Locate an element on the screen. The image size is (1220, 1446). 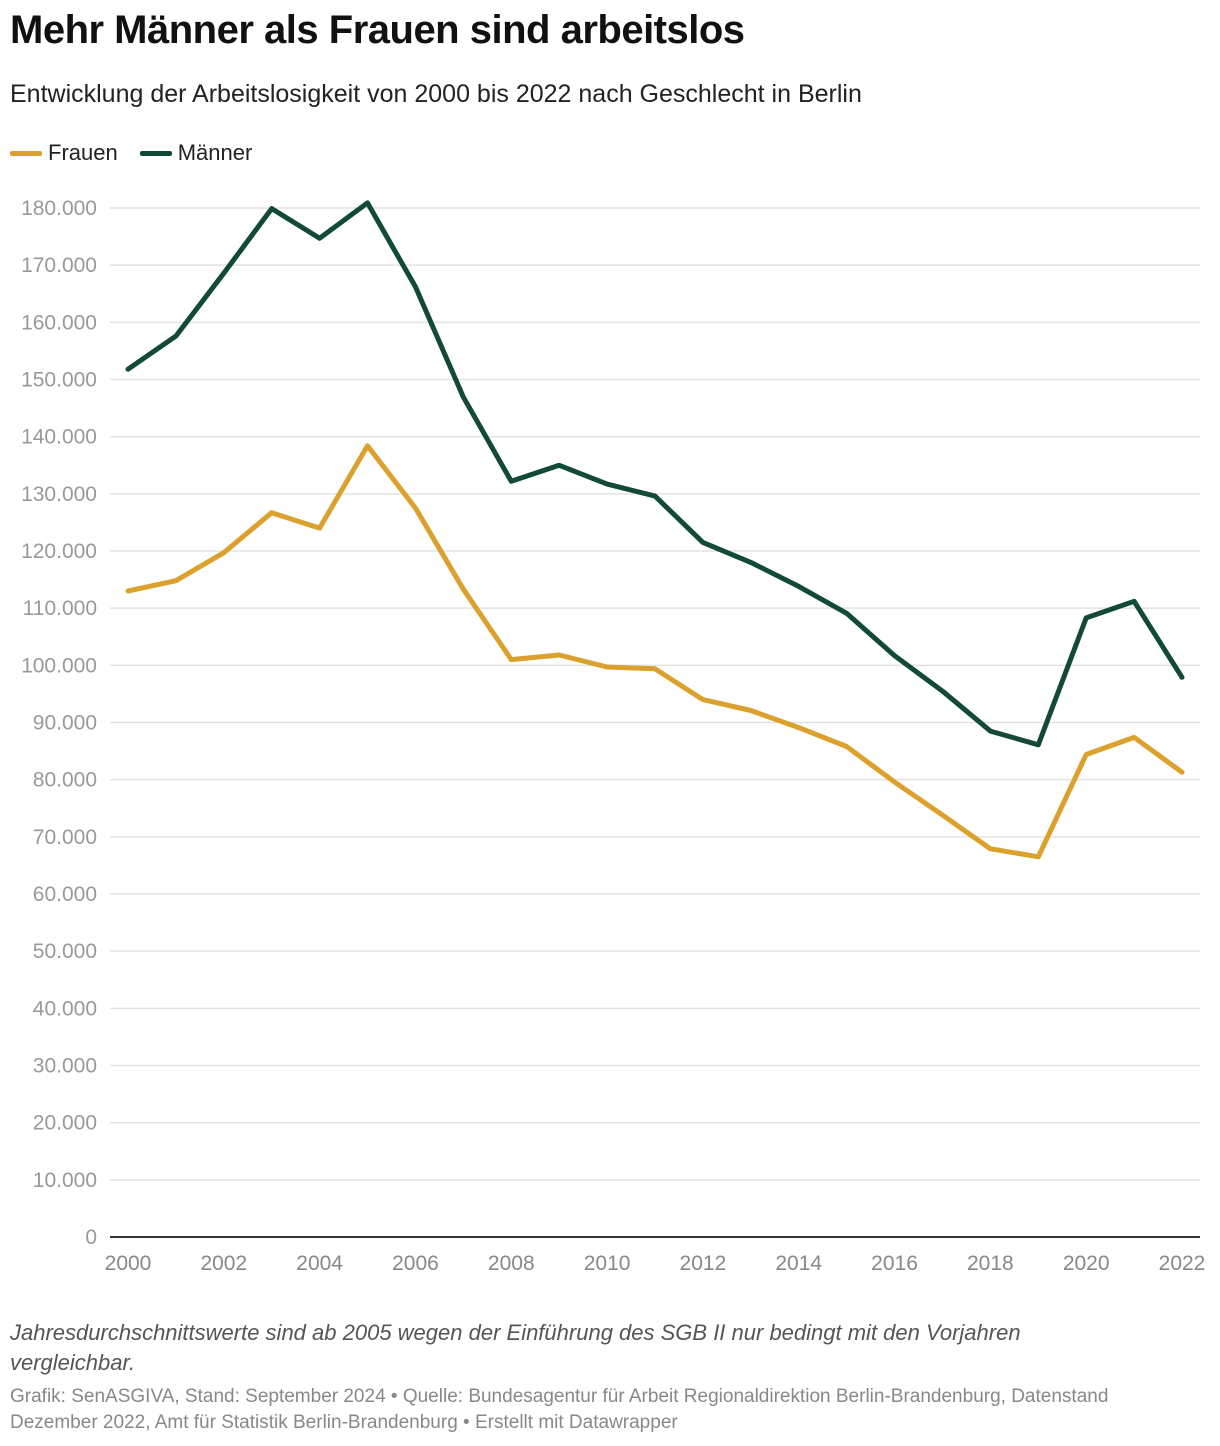
y-tick-label: 90.000 is located at coordinates (65, 723).